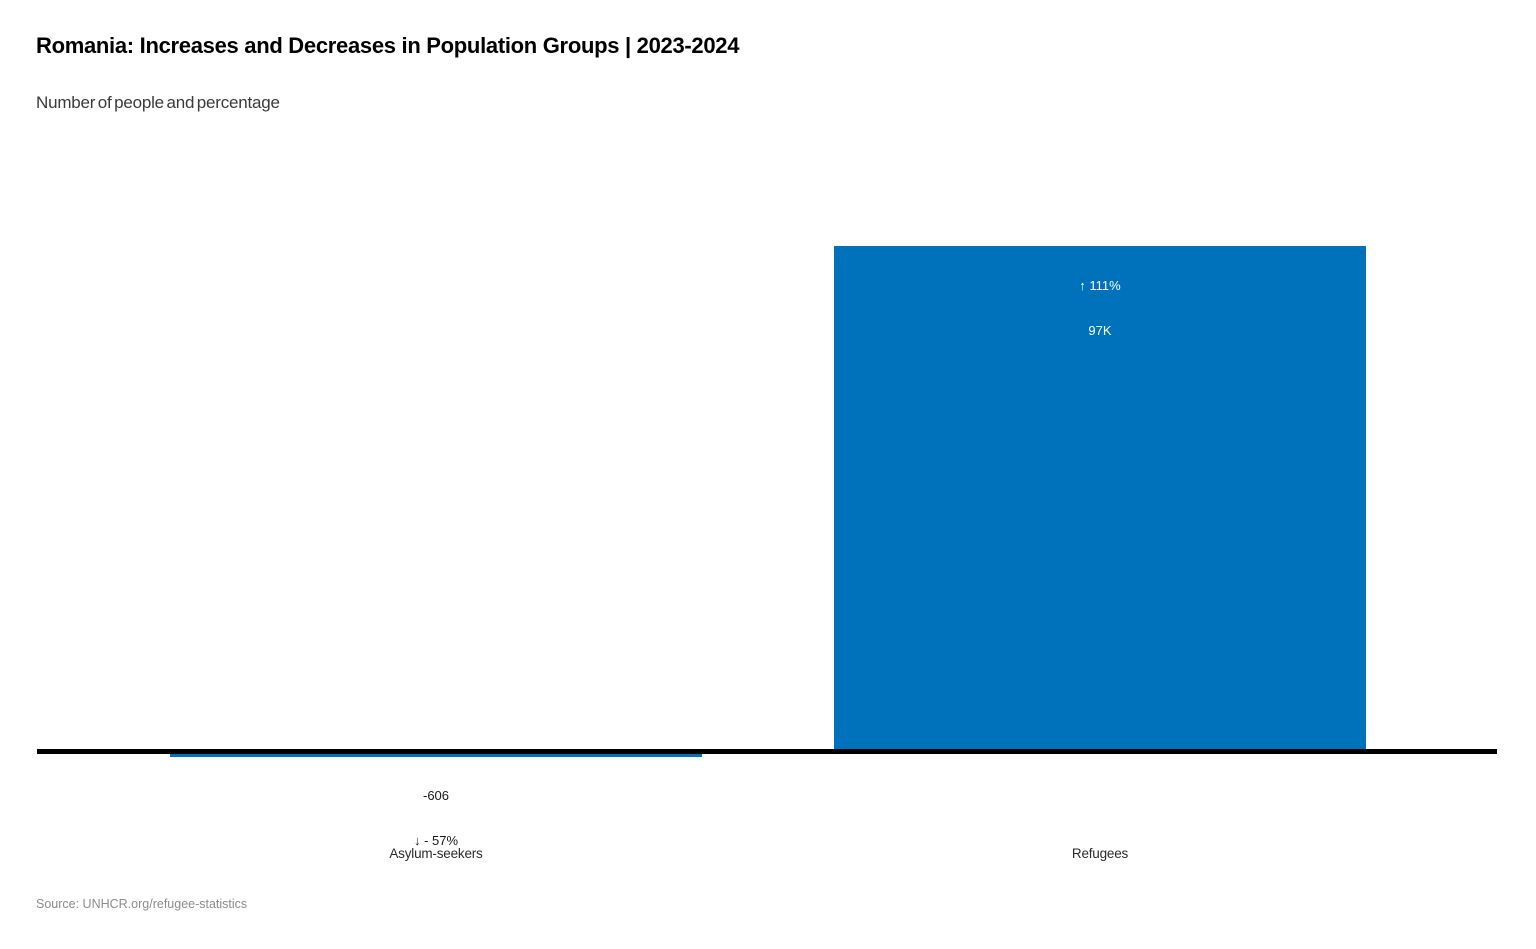  What do you see at coordinates (767, 751) in the screenshot?
I see `x-axis-baseline` at bounding box center [767, 751].